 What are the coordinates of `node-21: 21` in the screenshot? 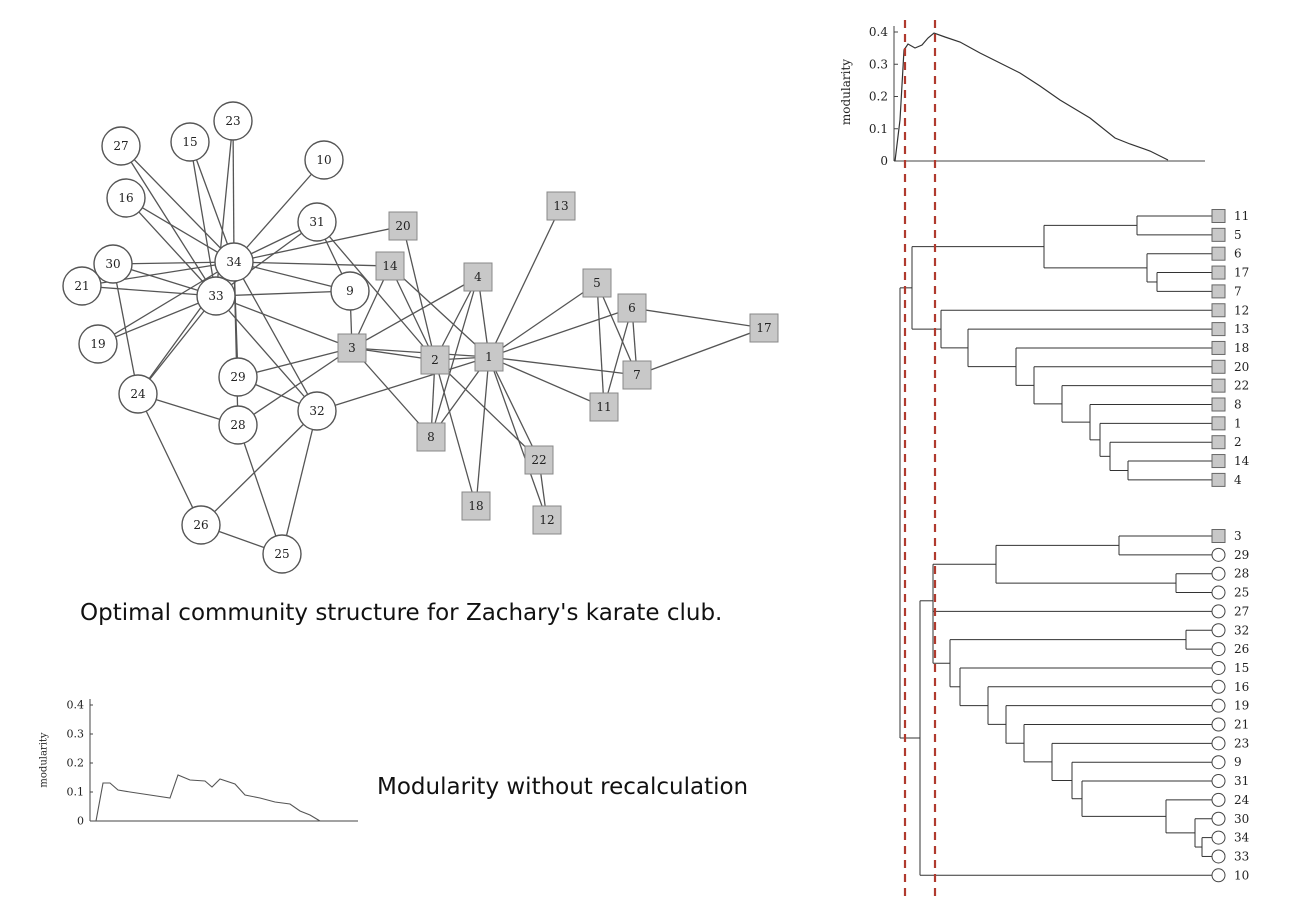 It's located at (82, 286).